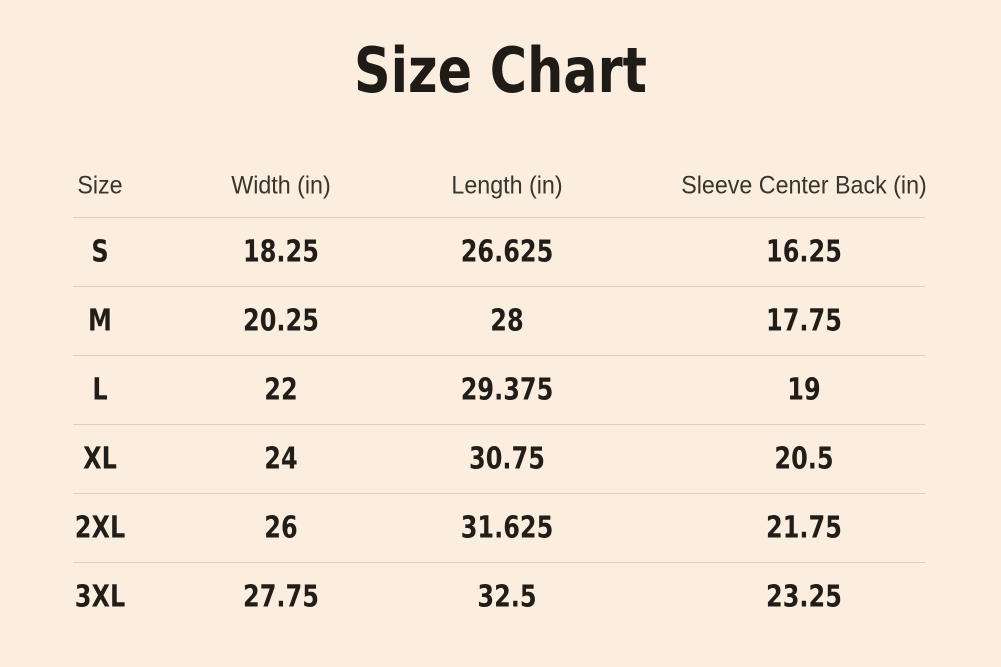 The width and height of the screenshot is (1001, 667). I want to click on table-row-m: M 20.25 28 17.75, so click(500, 320).